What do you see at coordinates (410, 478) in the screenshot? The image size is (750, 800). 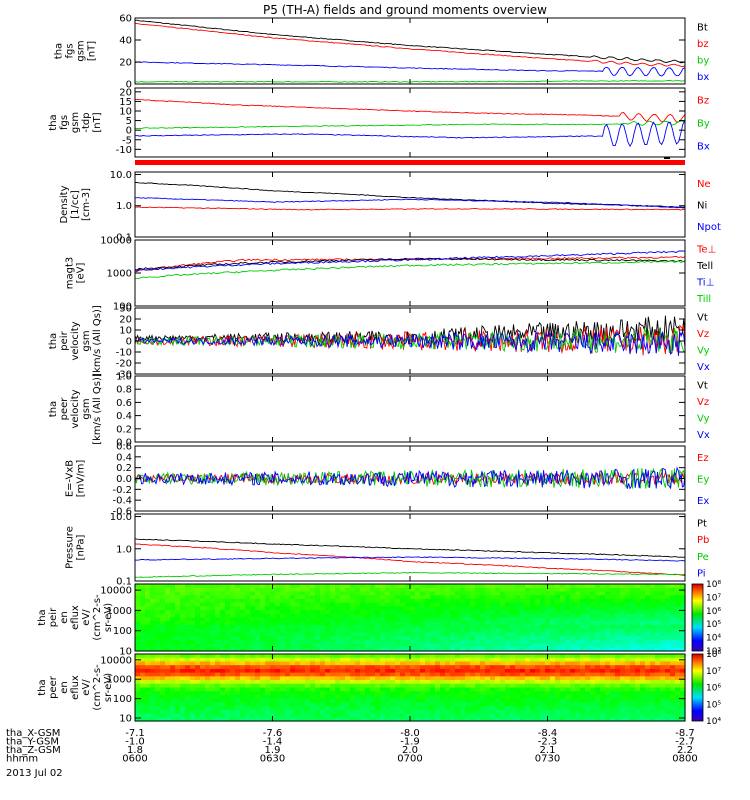 I see `series-Ex` at bounding box center [410, 478].